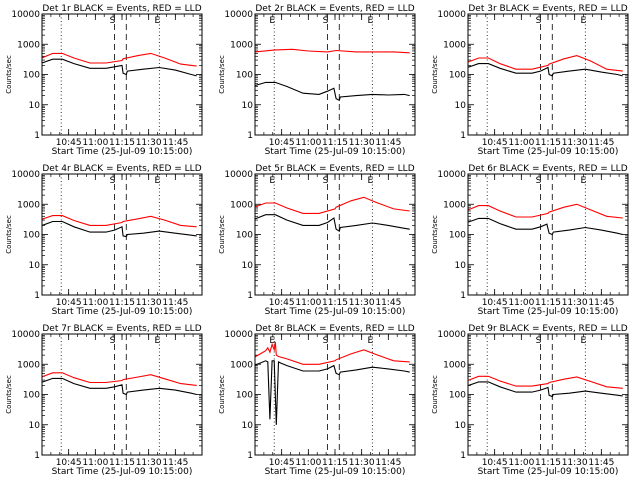 This screenshot has width=640, height=480. What do you see at coordinates (547, 9) in the screenshot?
I see `panel-title: Det 3r BLACK = Events, RED = LLD` at bounding box center [547, 9].